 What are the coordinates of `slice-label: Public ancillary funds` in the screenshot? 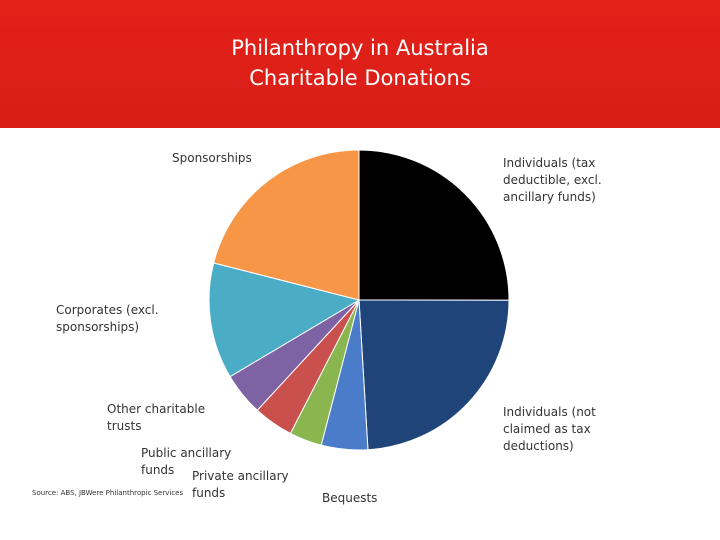 It's located at (186, 461).